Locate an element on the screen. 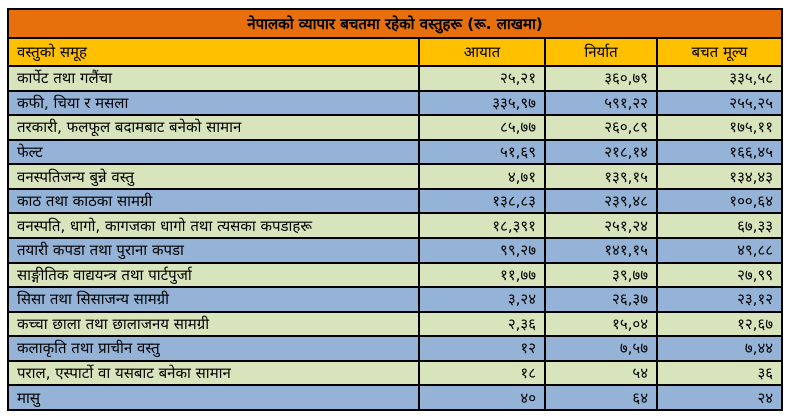 This screenshot has width=788, height=418. export-value-cell: ३६०,७९ is located at coordinates (601, 78).